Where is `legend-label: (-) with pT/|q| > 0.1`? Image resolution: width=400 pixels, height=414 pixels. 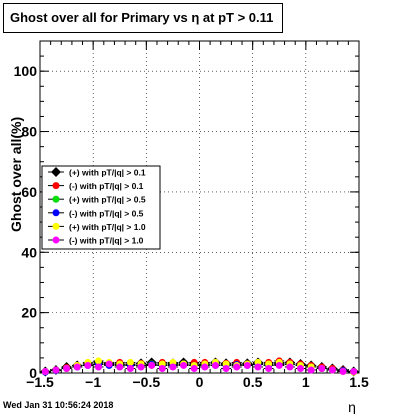 legend-label: (-) with pT/|q| > 0.1 is located at coordinates (106, 186).